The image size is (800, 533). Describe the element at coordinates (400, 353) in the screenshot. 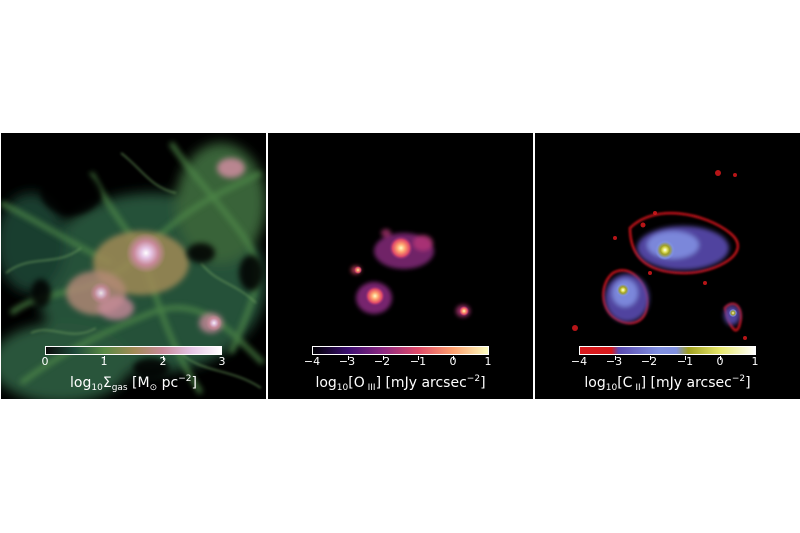

I see `oiii-colorbar` at that location.